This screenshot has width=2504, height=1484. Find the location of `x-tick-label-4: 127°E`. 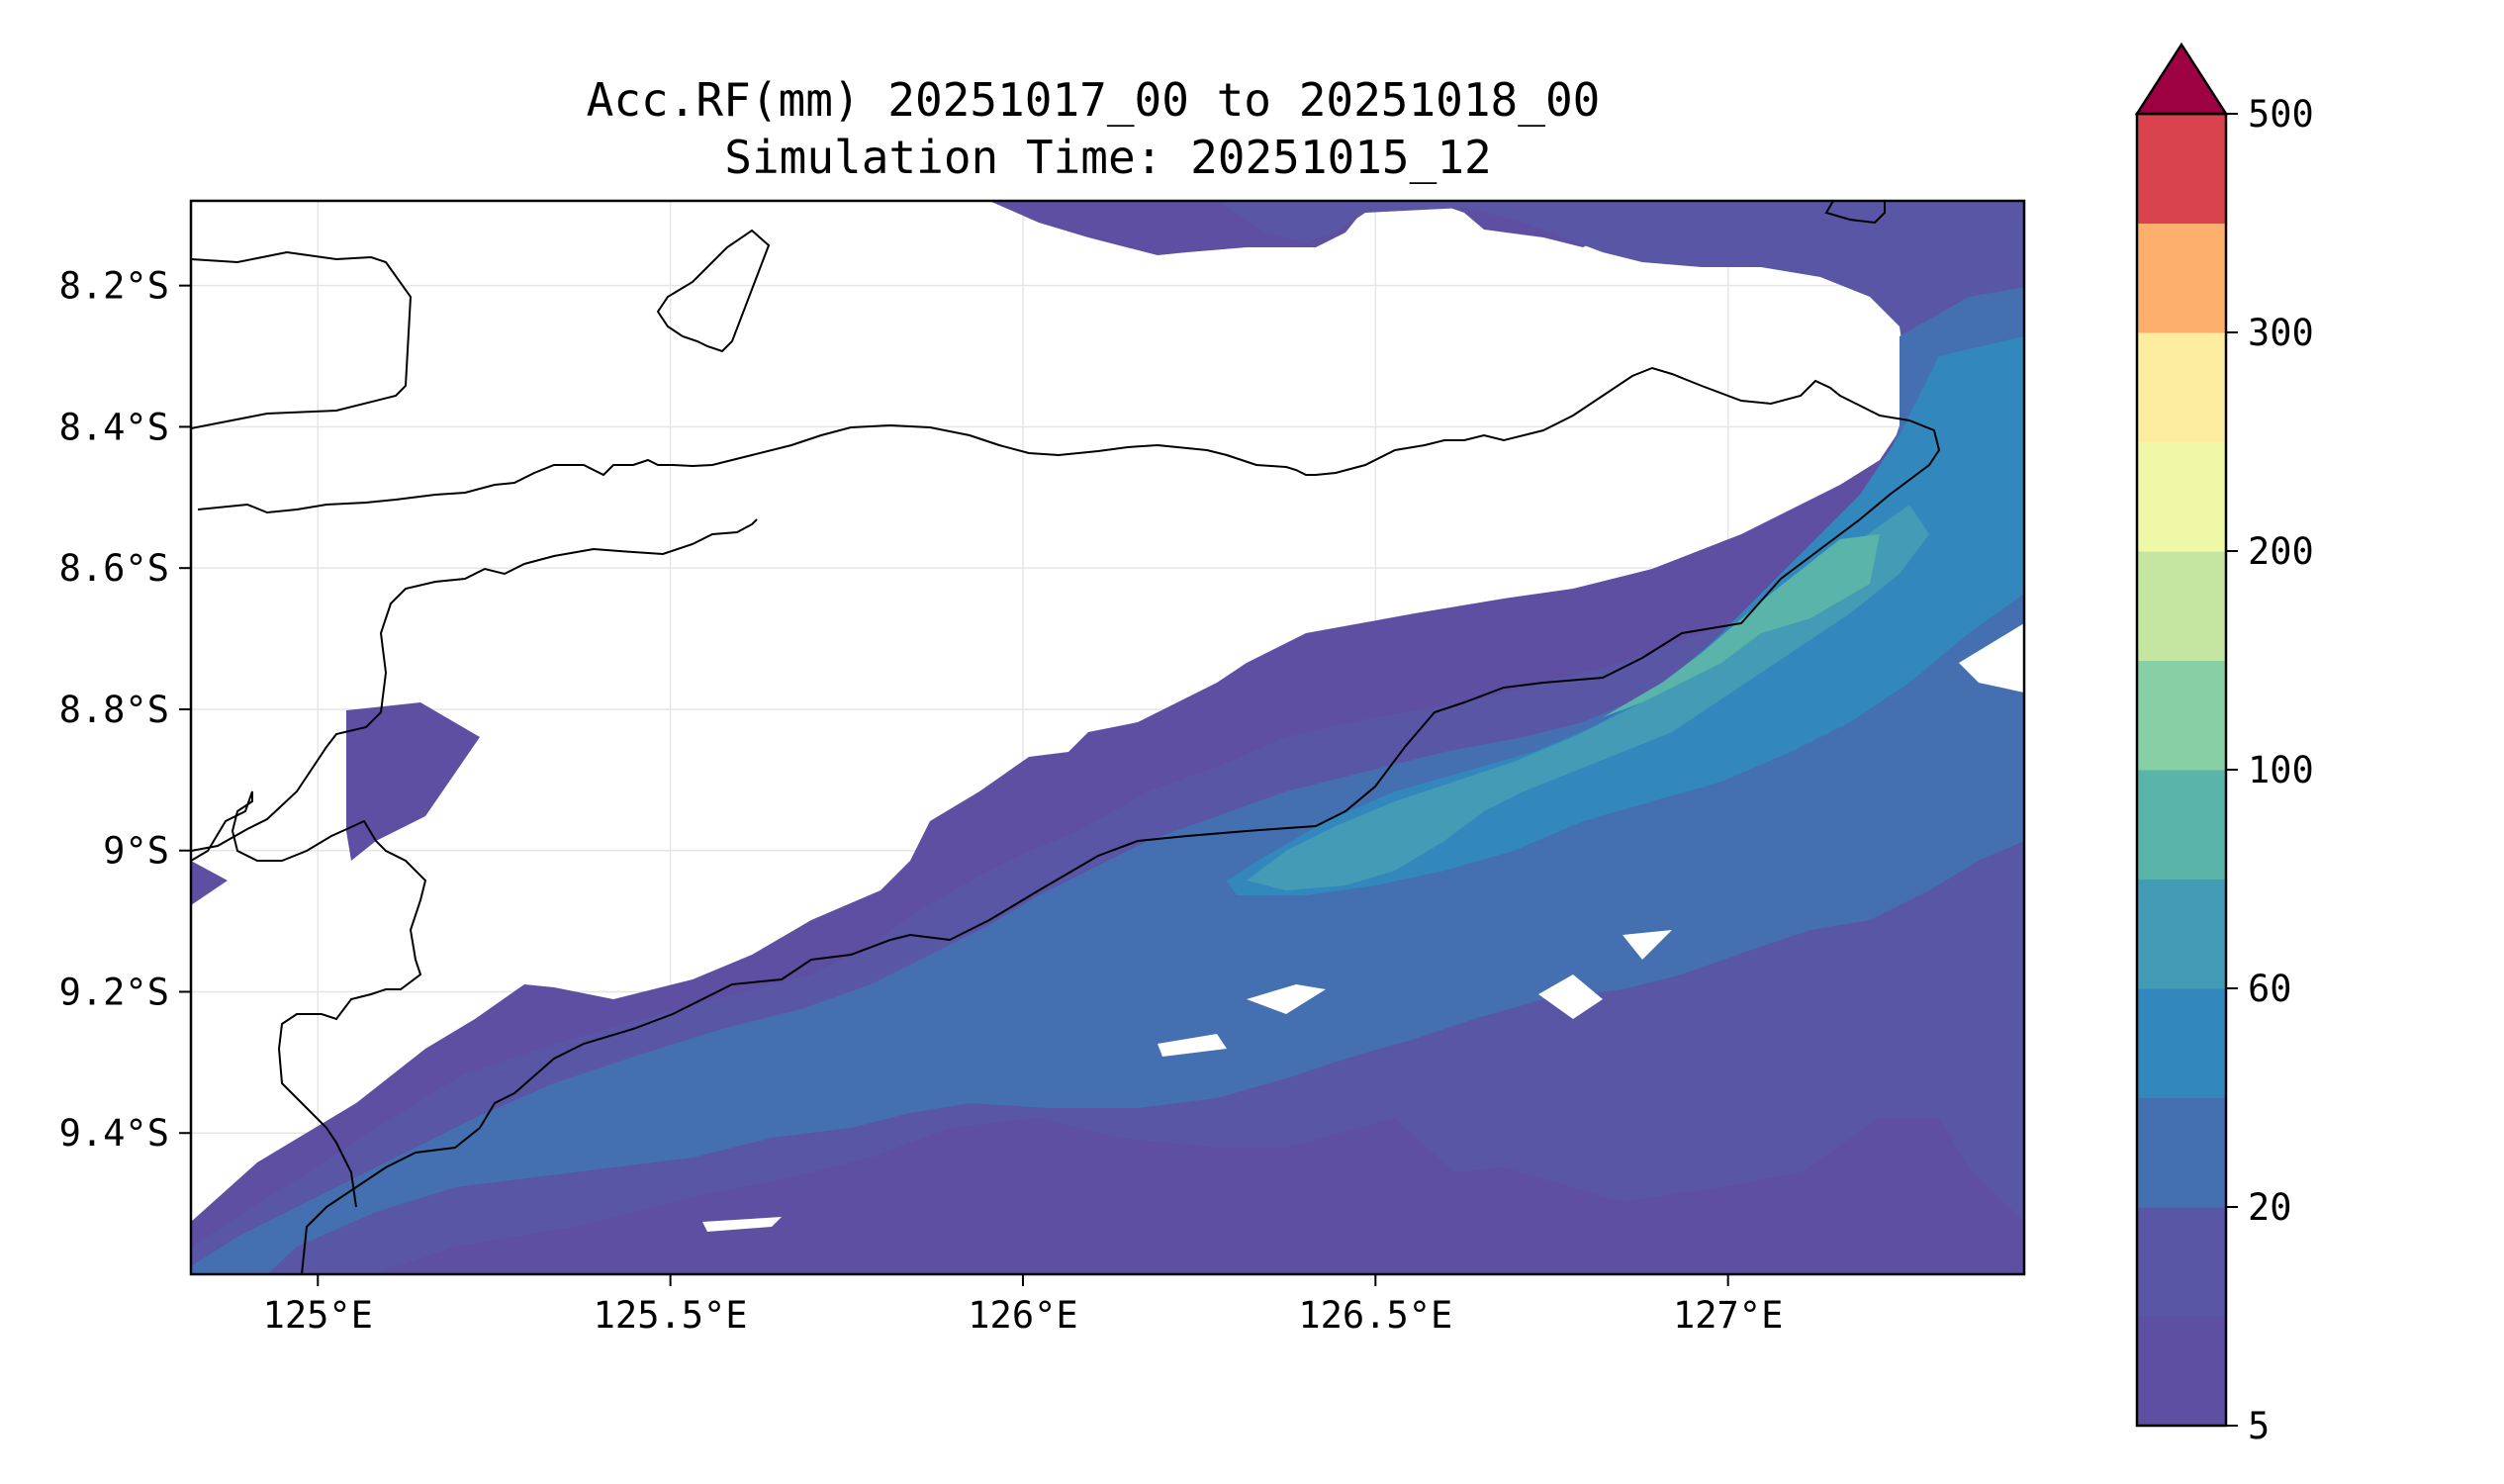

x-tick-label-4: 127°E is located at coordinates (1728, 1315).